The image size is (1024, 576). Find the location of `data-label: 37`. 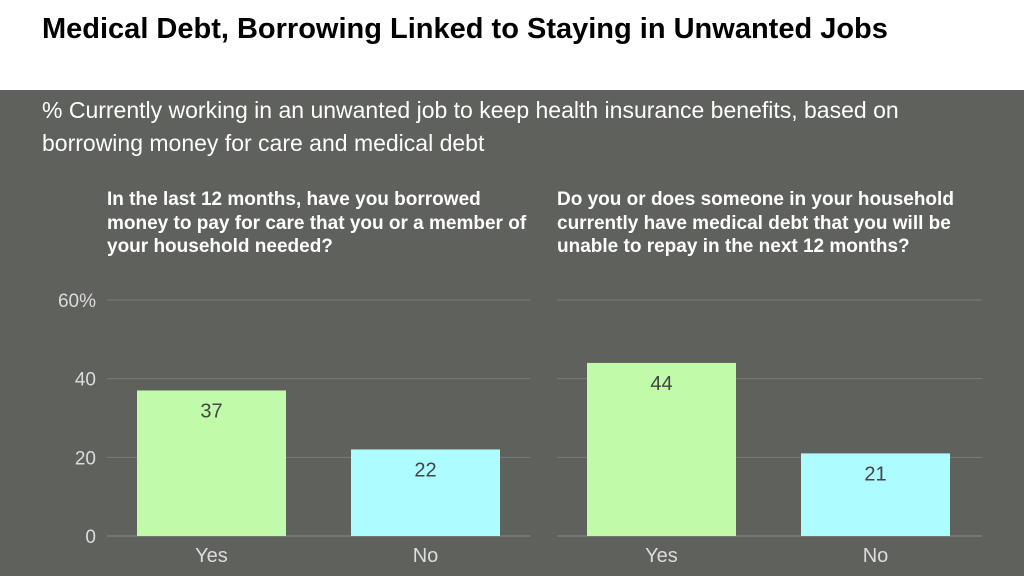

data-label: 37 is located at coordinates (211, 411).